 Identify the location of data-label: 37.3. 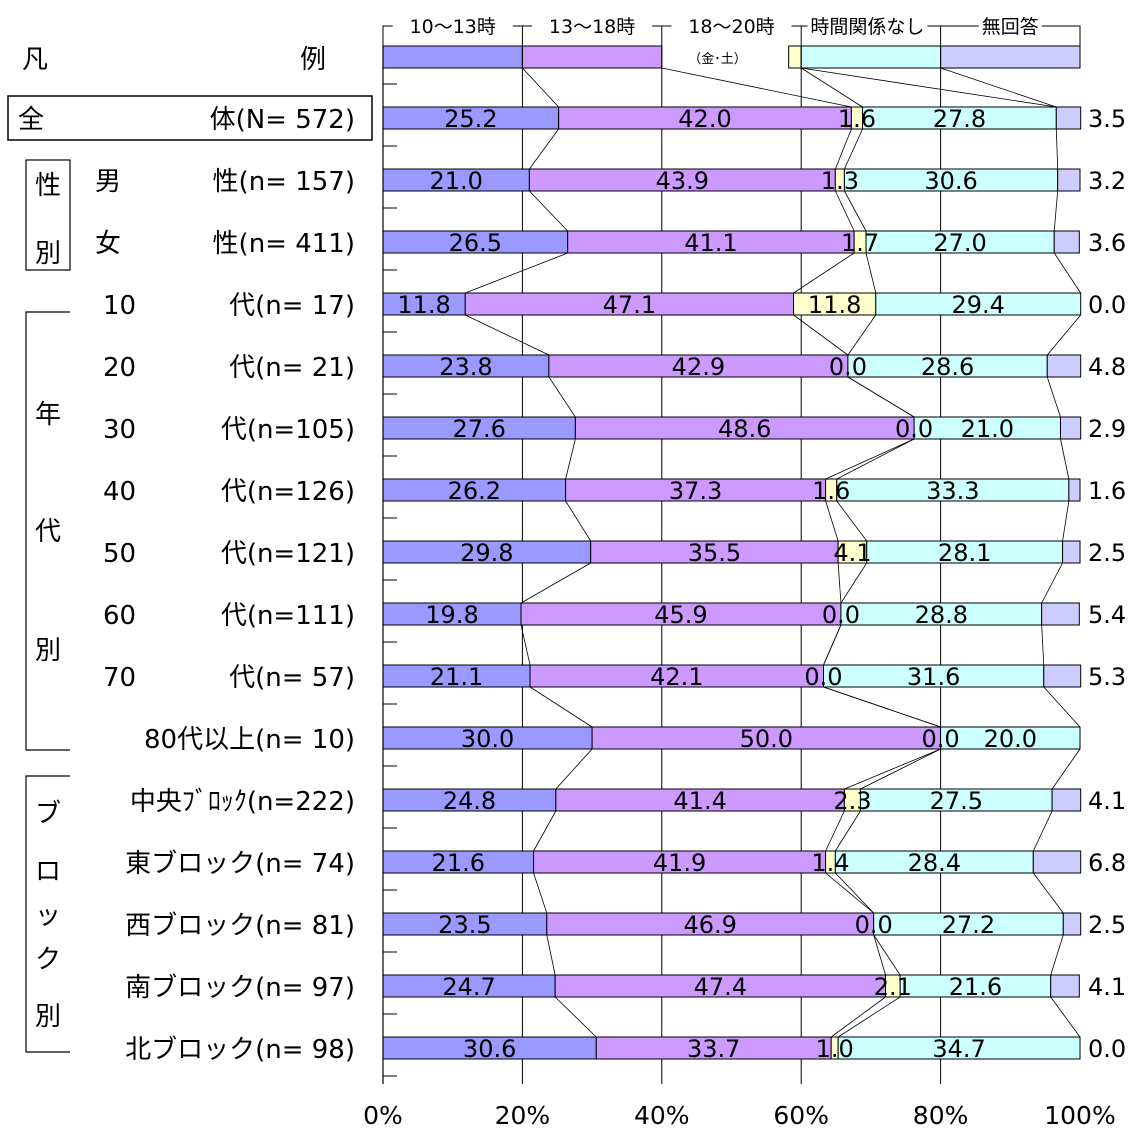
(695, 491).